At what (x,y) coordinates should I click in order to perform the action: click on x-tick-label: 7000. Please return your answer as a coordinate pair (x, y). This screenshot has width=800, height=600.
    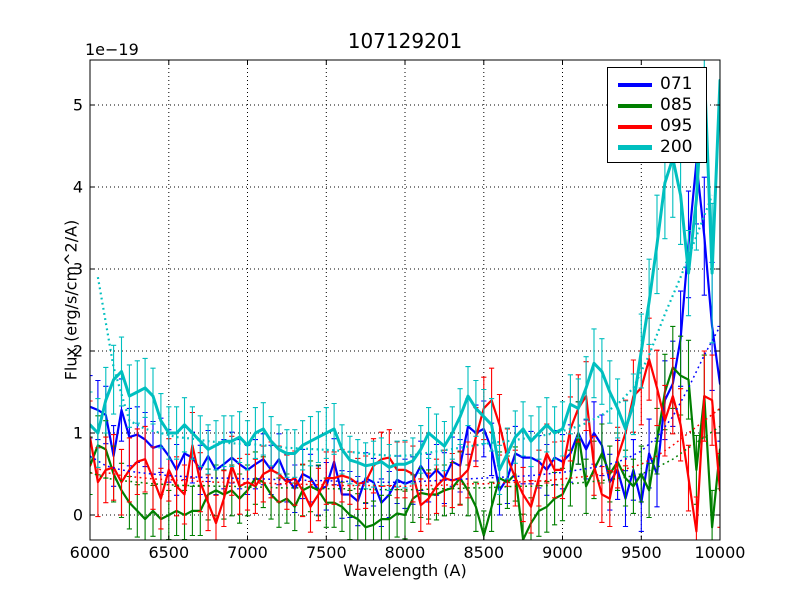
    Looking at the image, I should click on (247, 552).